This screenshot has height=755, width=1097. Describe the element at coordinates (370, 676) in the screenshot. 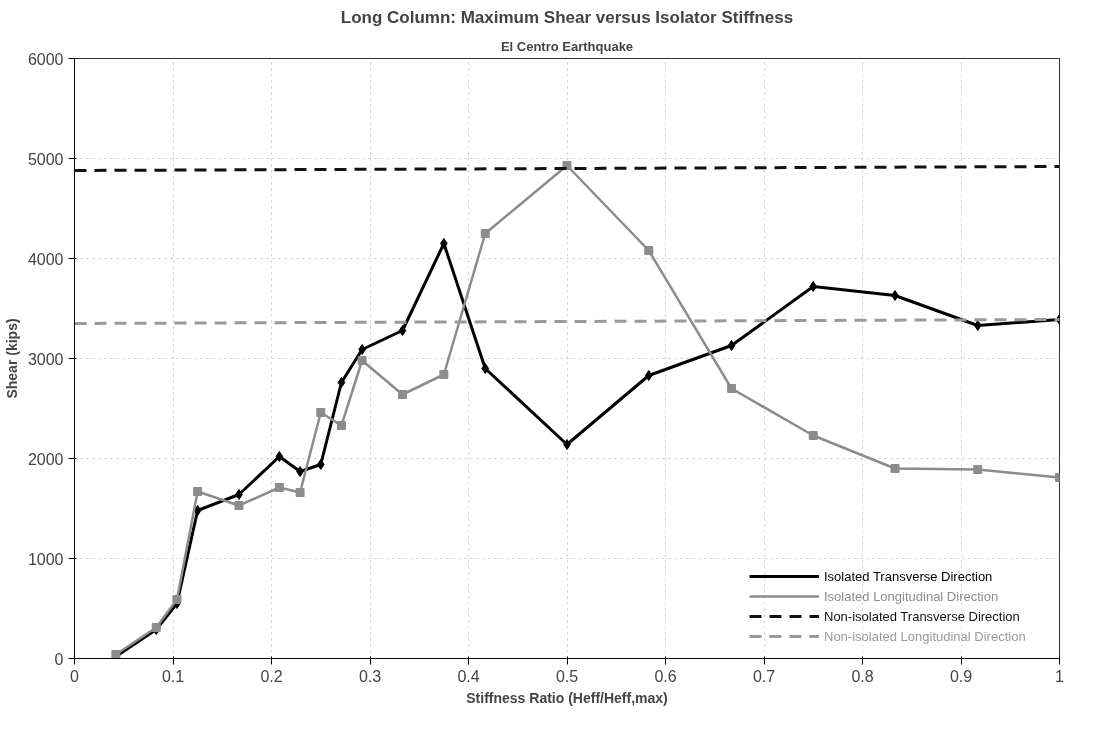

I see `x-tick-label: 0.3` at that location.